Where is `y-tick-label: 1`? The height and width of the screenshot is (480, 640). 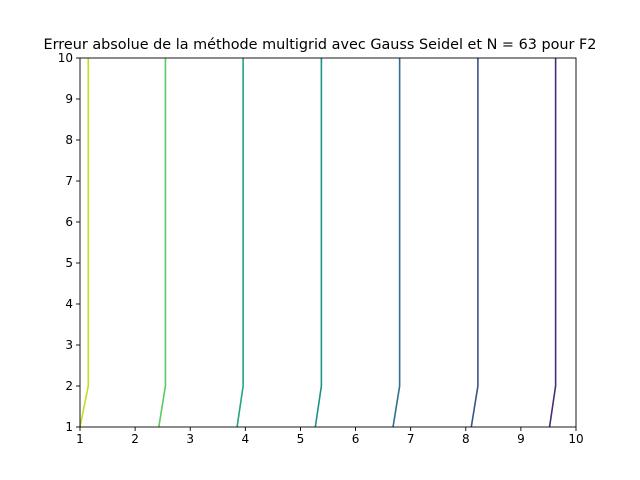
y-tick-label: 1 is located at coordinates (69, 427).